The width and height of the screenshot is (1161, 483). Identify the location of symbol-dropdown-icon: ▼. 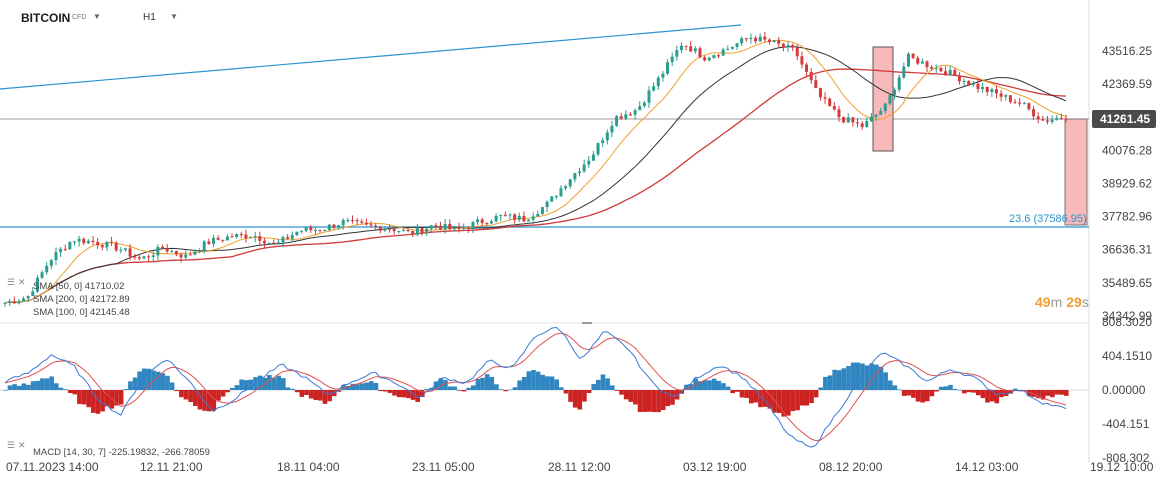
(97, 16).